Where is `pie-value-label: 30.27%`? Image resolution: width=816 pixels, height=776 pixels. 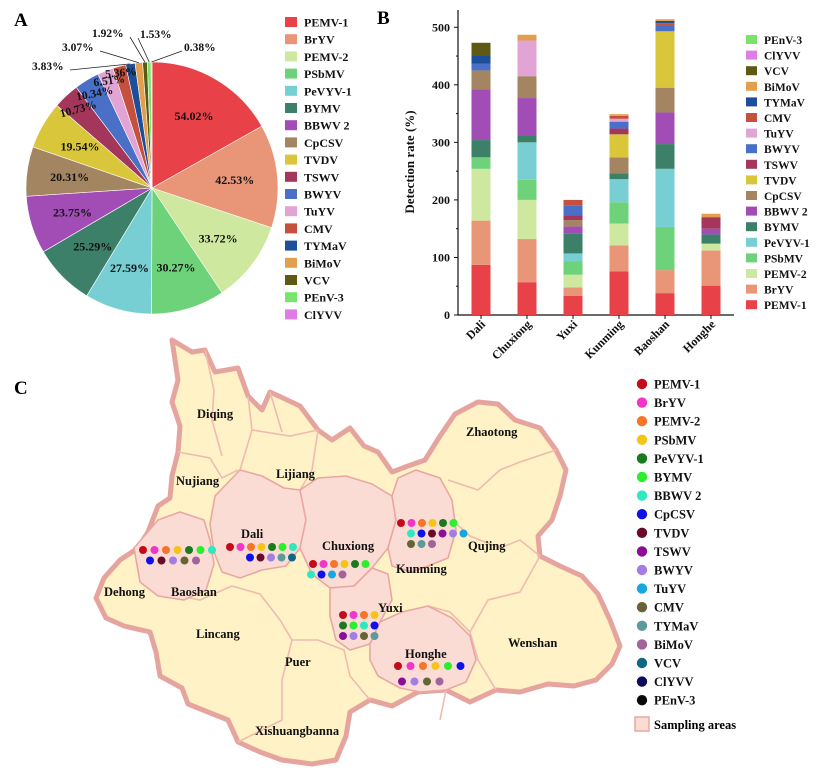 pie-value-label: 30.27% is located at coordinates (176, 268).